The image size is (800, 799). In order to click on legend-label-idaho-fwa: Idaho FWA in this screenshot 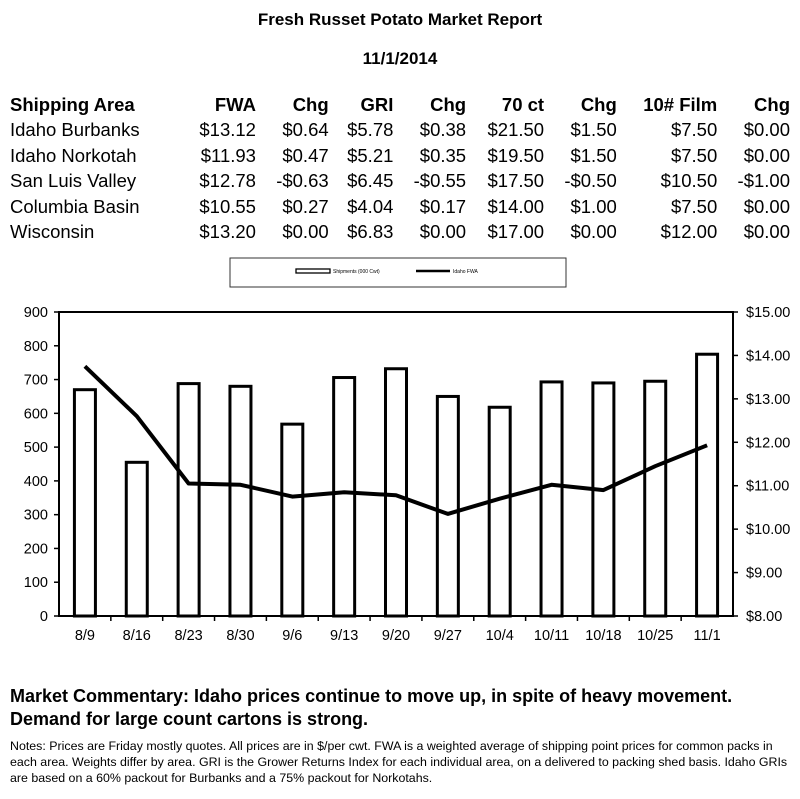, I will do `click(465, 272)`.